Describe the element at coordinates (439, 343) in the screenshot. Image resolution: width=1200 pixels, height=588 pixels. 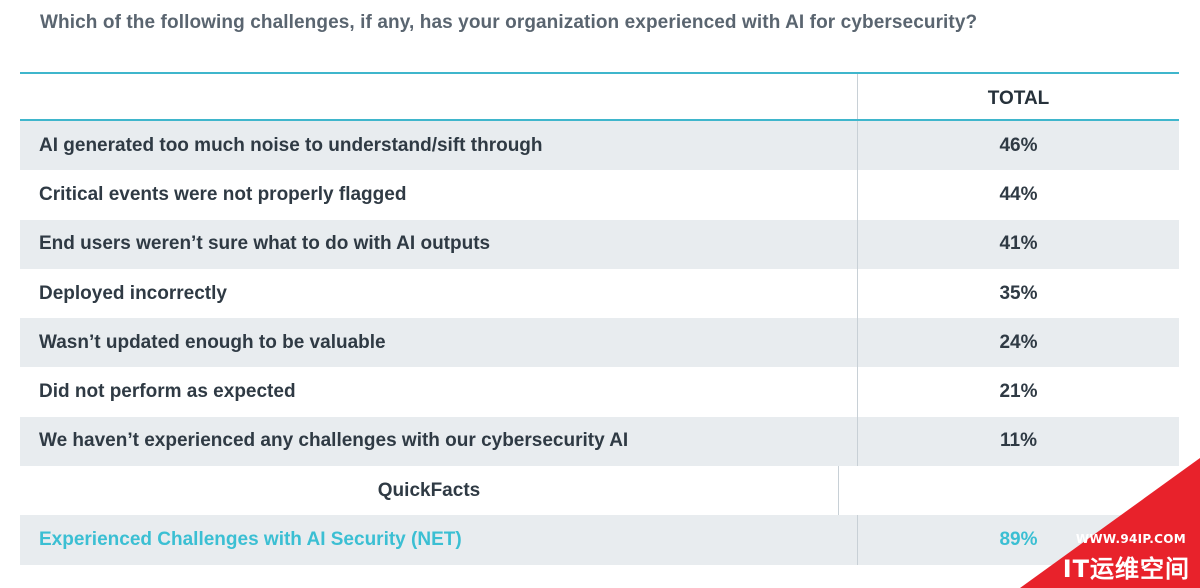
I see `row-label: Wasn’t updated enough to be valuable` at that location.